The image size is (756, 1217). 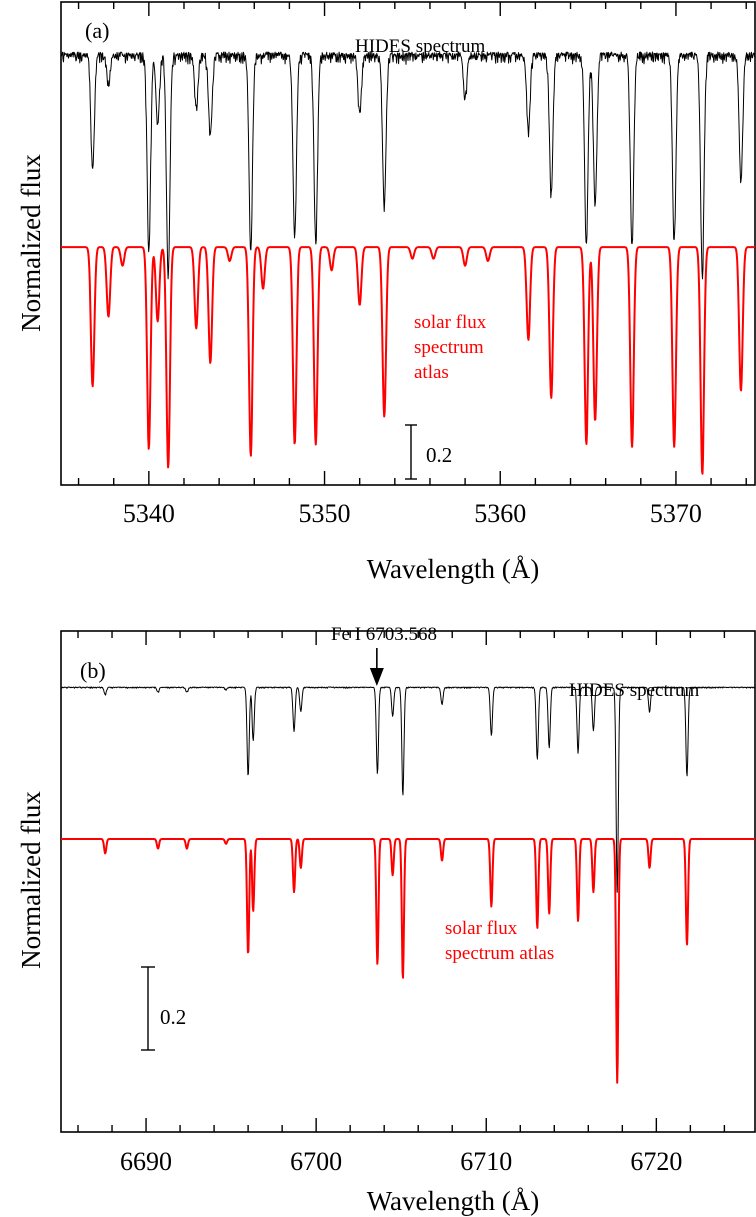 What do you see at coordinates (676, 513) in the screenshot?
I see `x-tick-label: 5370` at bounding box center [676, 513].